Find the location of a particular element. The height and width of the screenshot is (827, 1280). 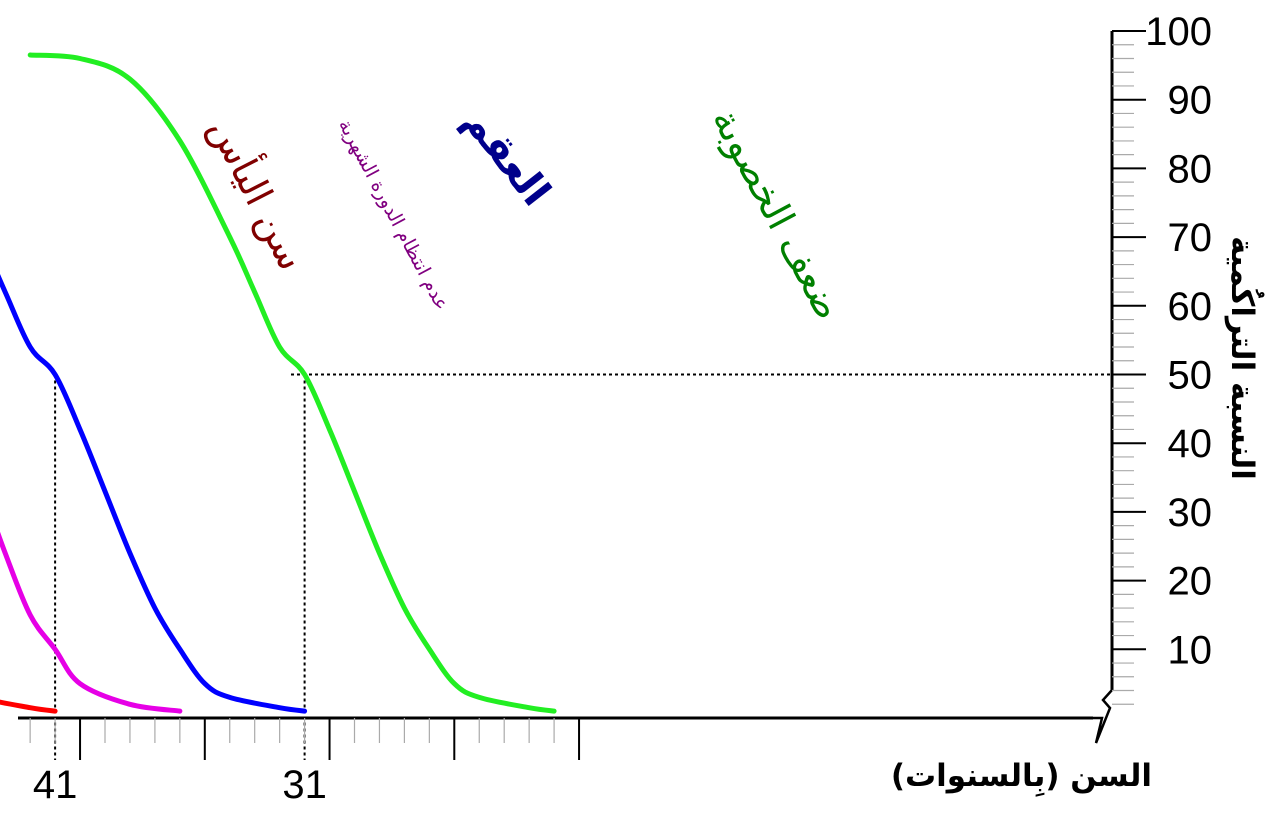

y-major-ticks is located at coordinates (1129, 340).